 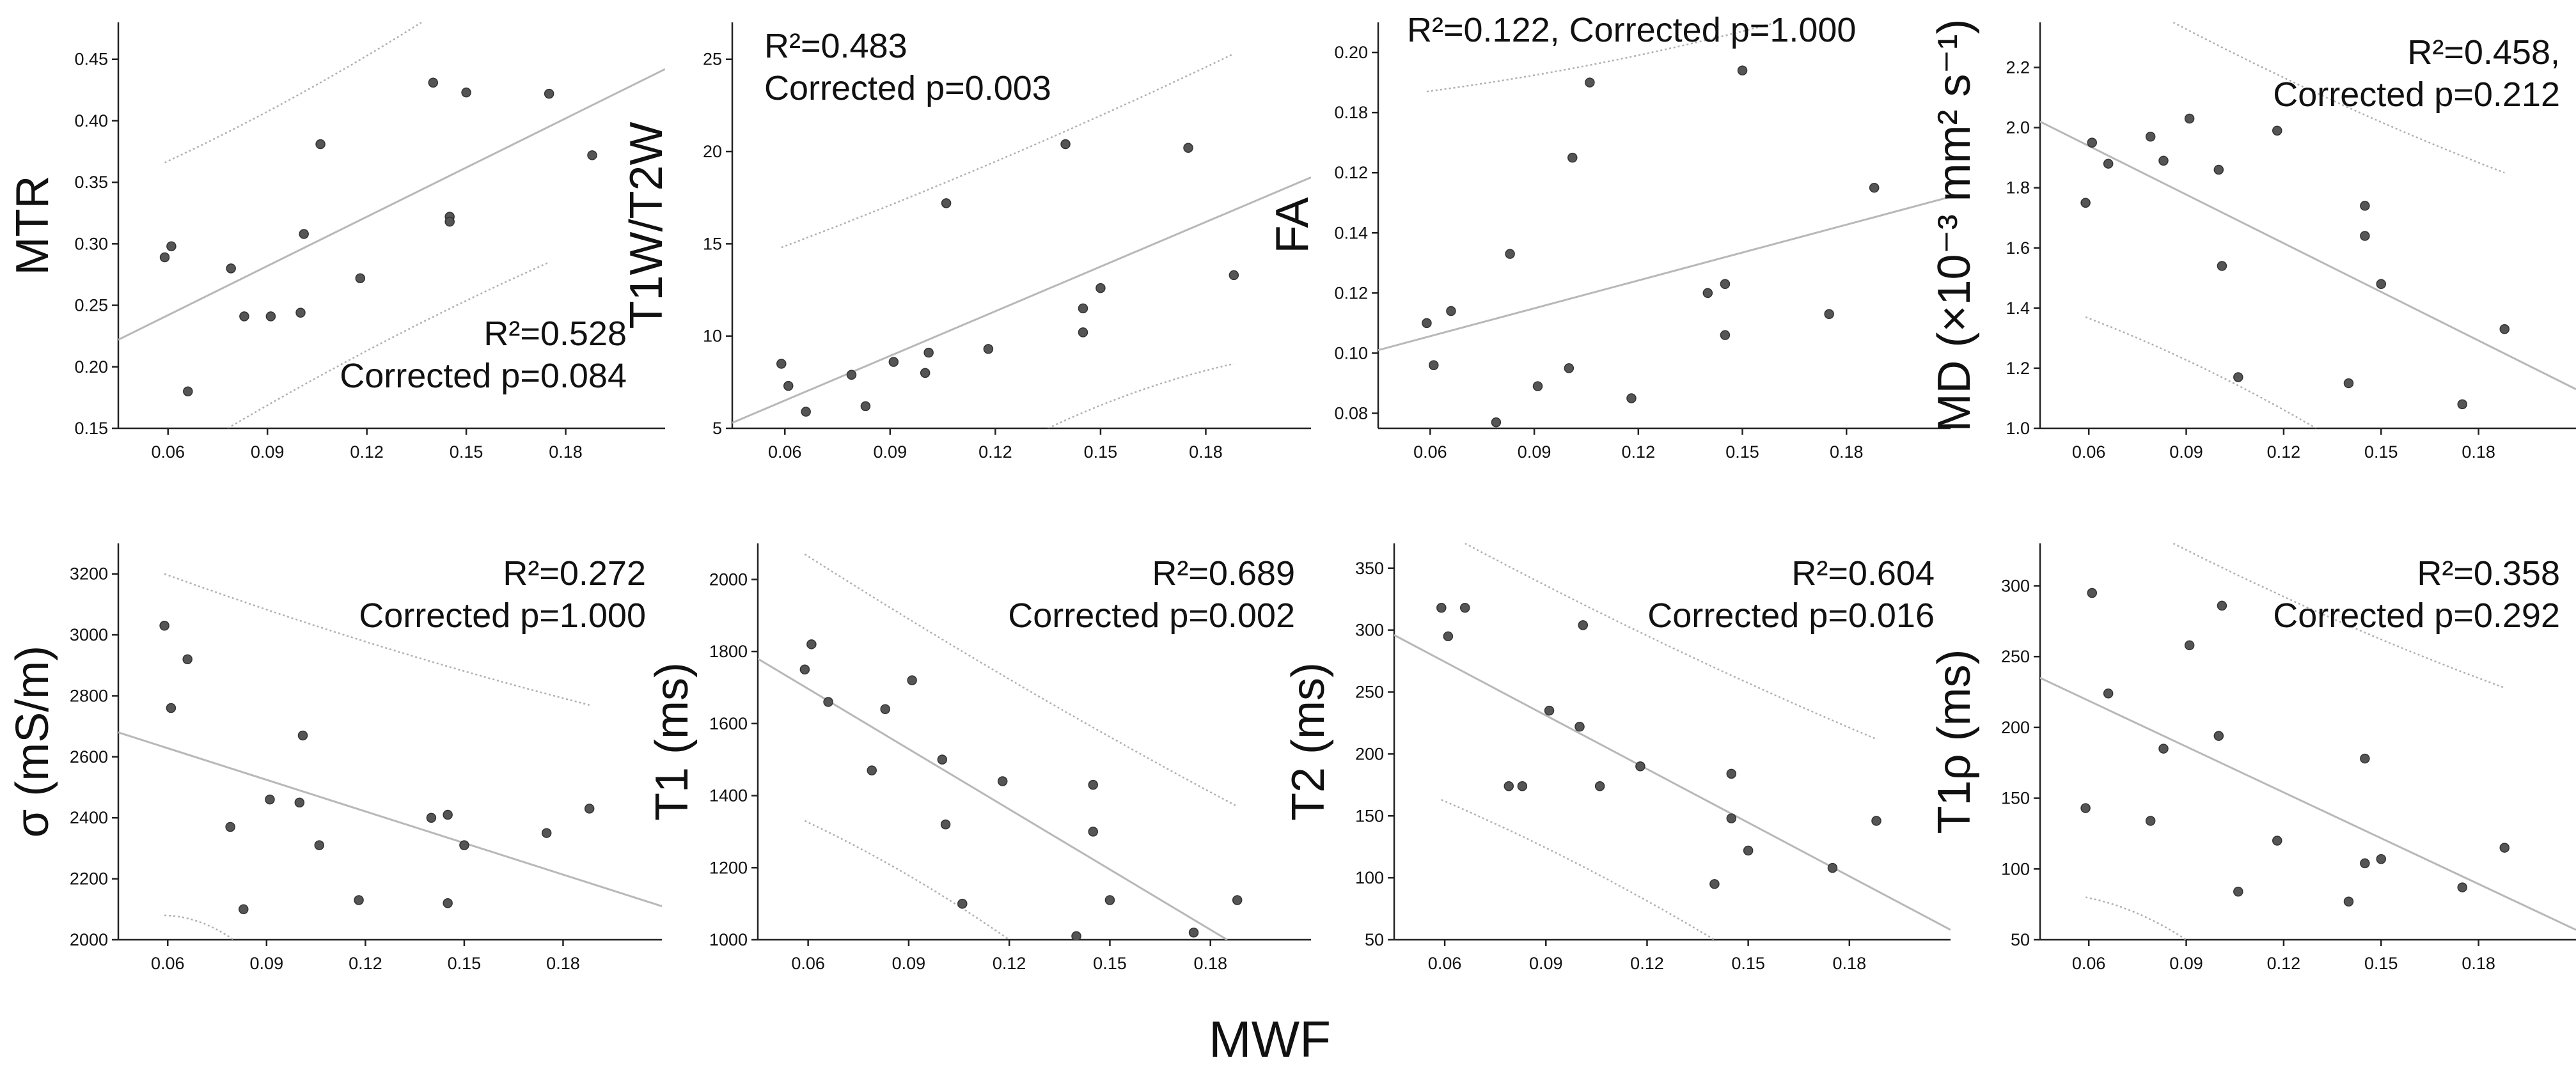 I want to click on annotation-text: R²=0.458,, so click(x=2483, y=52).